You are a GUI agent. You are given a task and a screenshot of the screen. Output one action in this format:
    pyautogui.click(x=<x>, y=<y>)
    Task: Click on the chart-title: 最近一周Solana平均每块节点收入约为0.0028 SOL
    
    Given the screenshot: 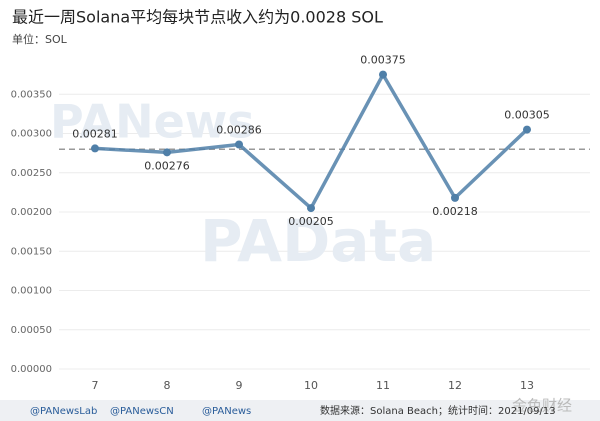 What is the action you would take?
    pyautogui.click(x=197, y=17)
    